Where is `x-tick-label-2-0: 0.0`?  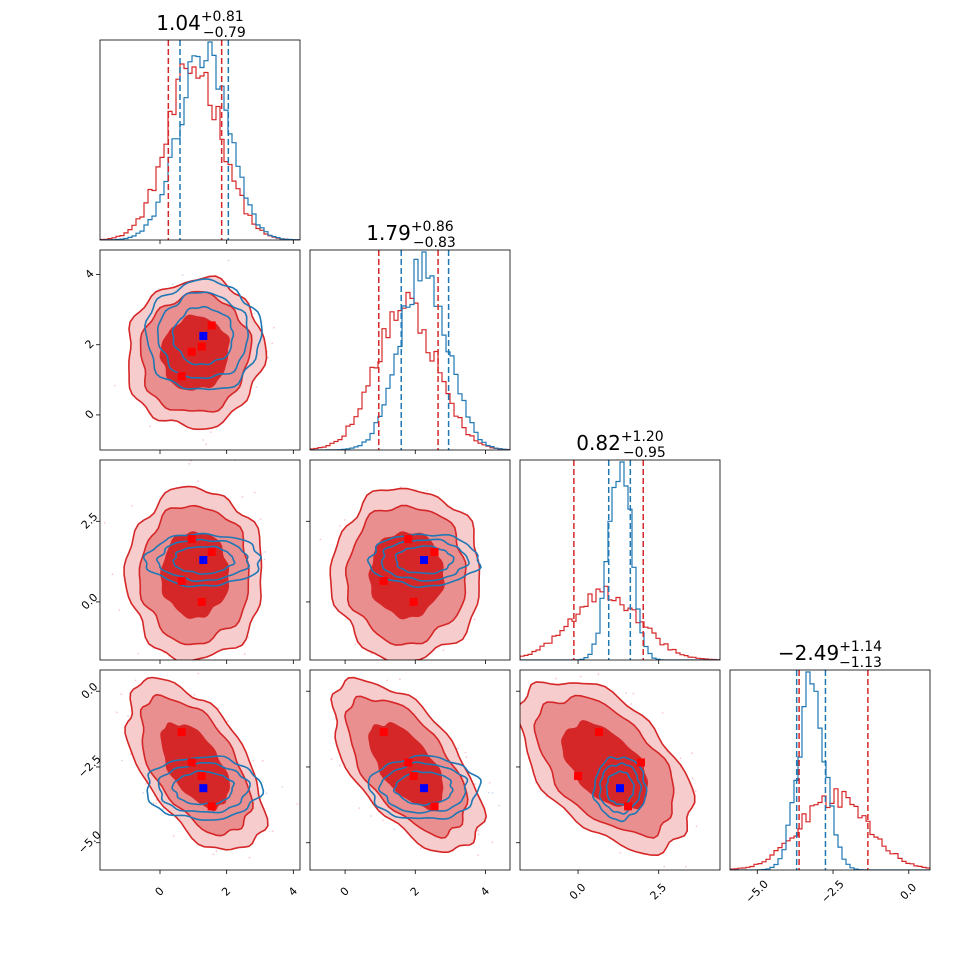
x-tick-label-2-0: 0.0 is located at coordinates (578, 892).